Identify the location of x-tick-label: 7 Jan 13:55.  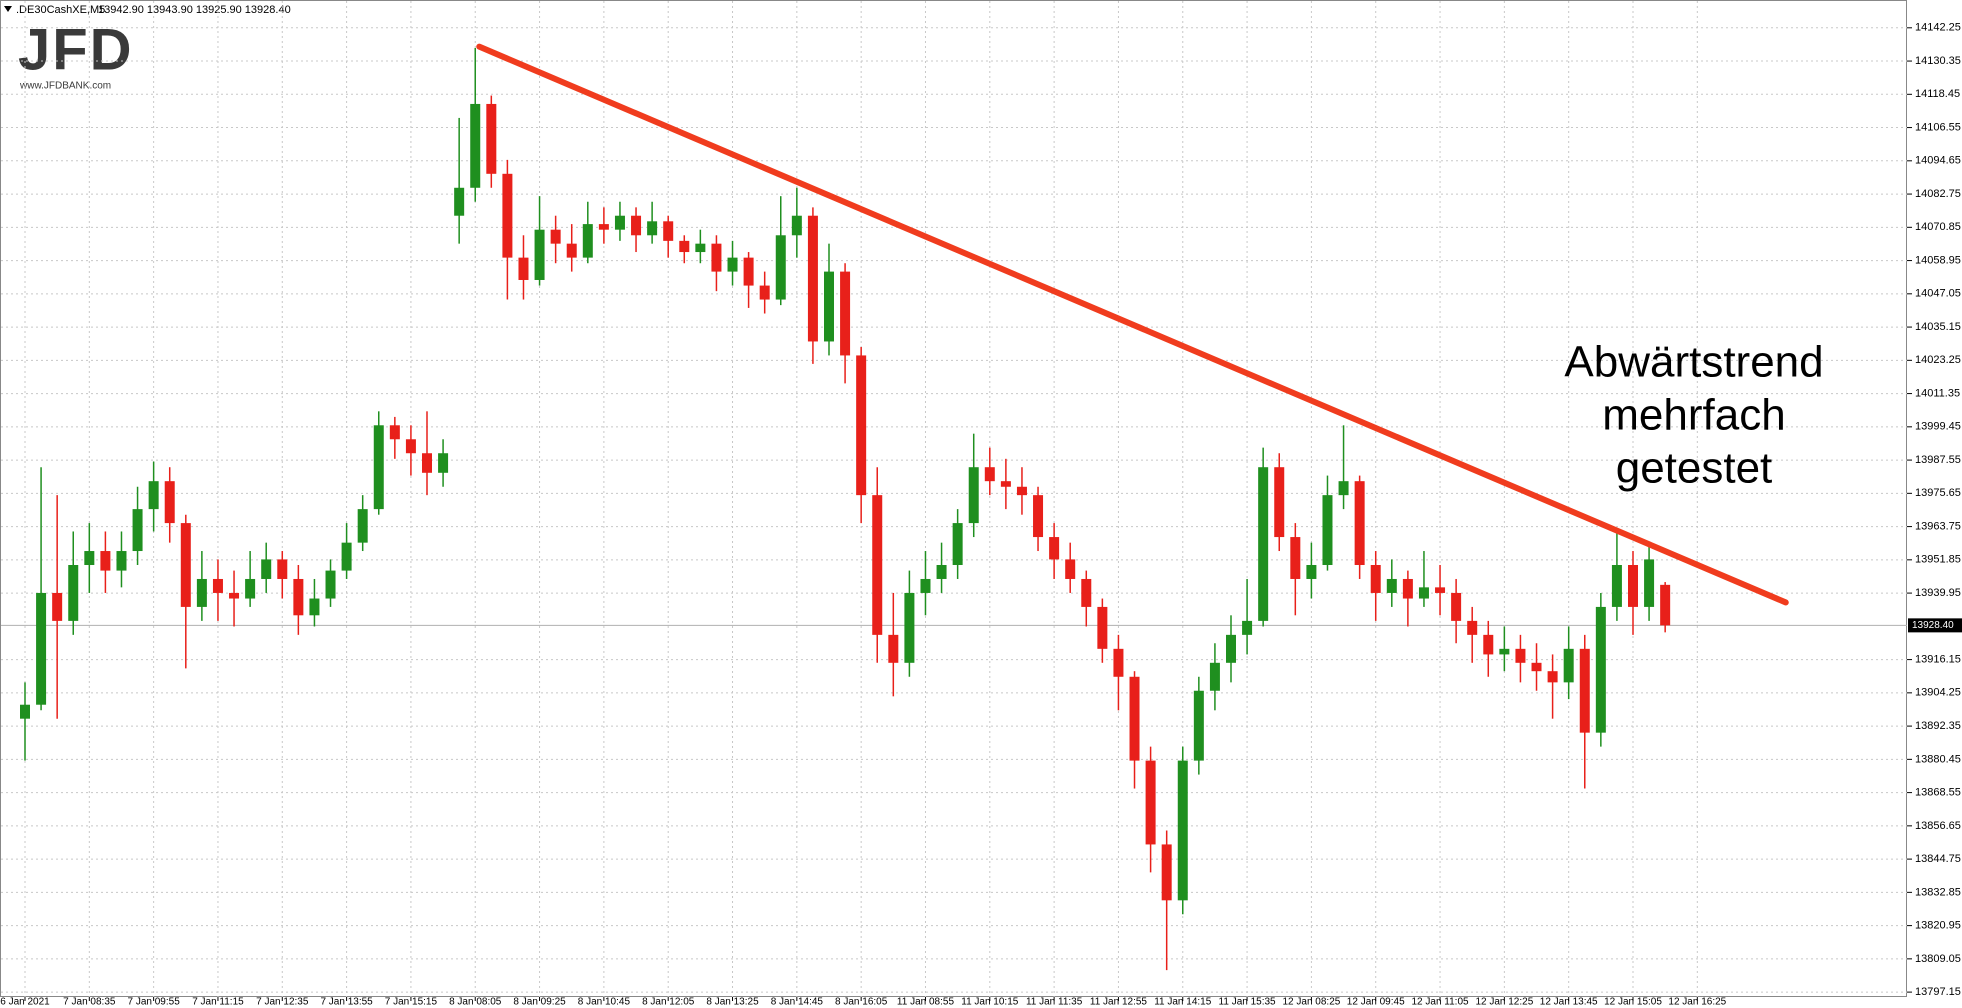
(346, 1002).